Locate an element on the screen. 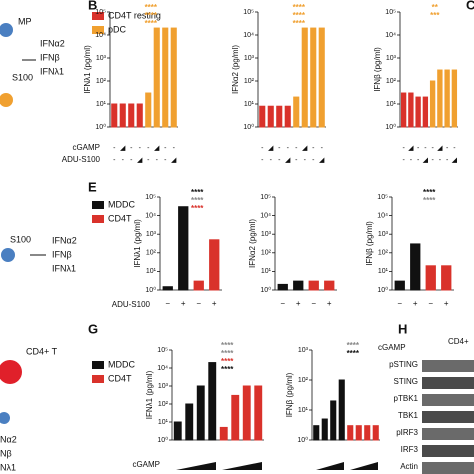 This screenshot has height=474, width=474. blot-label: pTBK1 is located at coordinates (406, 398).